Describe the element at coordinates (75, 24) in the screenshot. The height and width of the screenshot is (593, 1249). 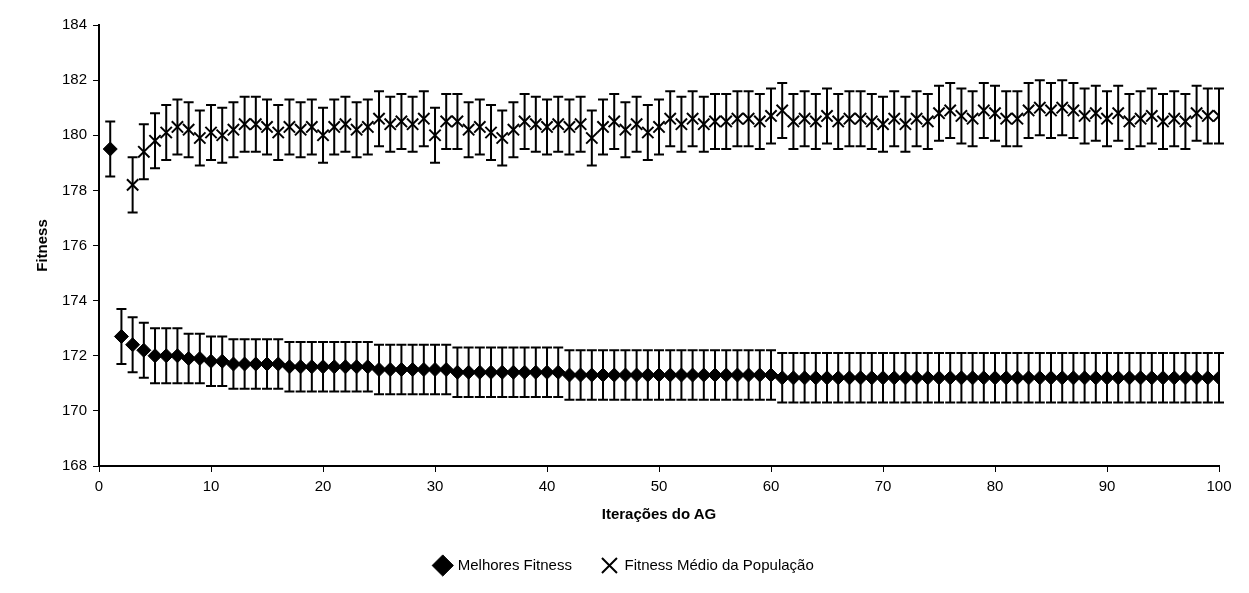
I see `y-tick-label: 184` at that location.